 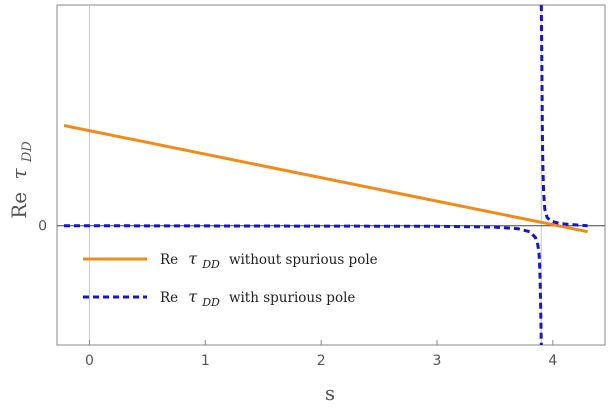 I want to click on svg-text: Re τ DD, so click(x=21, y=180).